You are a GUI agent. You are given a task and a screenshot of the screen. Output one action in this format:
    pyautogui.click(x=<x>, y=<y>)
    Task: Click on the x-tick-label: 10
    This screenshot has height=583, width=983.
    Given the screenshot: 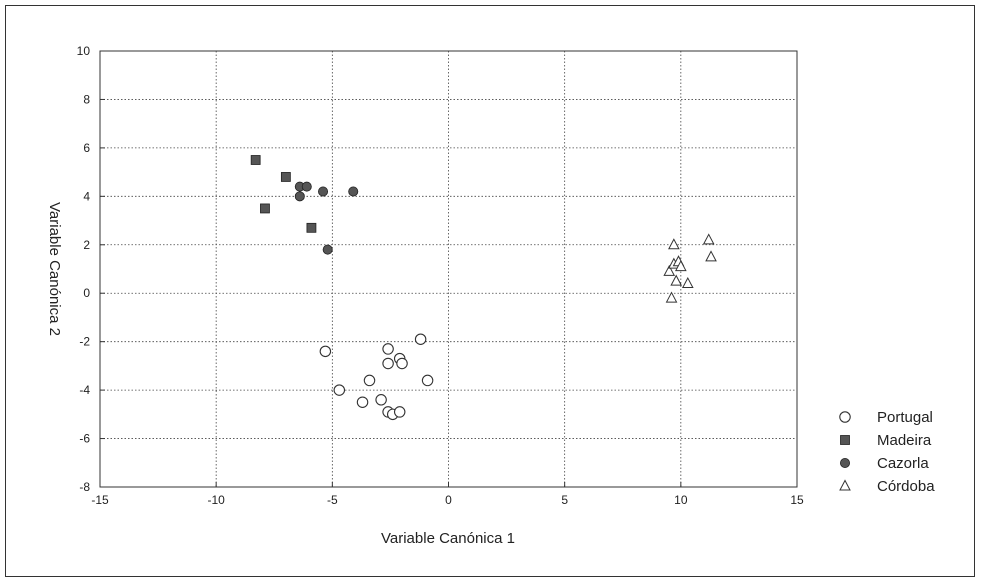 What is the action you would take?
    pyautogui.click(x=681, y=500)
    